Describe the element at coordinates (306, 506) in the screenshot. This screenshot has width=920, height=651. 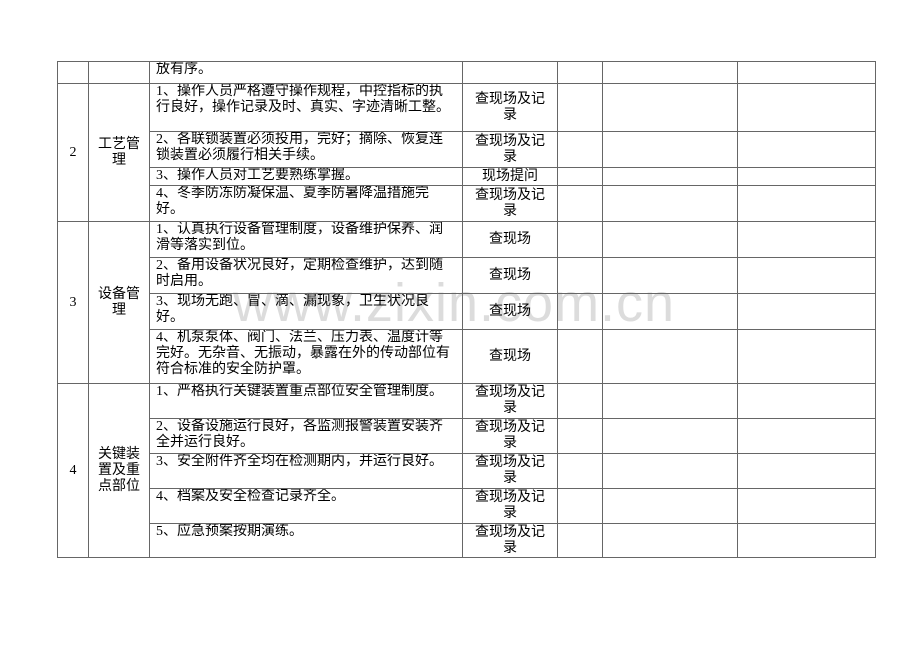
I see `content-cell: 4、档案及安全检查记录齐全。` at that location.